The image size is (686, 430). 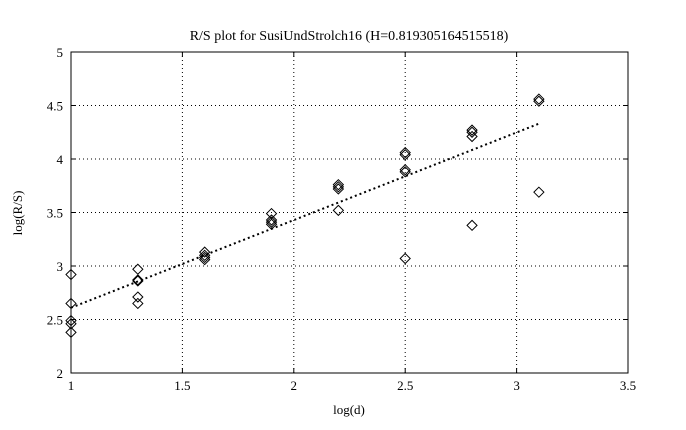 What do you see at coordinates (55, 320) in the screenshot?
I see `y-tick-label: 2.5` at bounding box center [55, 320].